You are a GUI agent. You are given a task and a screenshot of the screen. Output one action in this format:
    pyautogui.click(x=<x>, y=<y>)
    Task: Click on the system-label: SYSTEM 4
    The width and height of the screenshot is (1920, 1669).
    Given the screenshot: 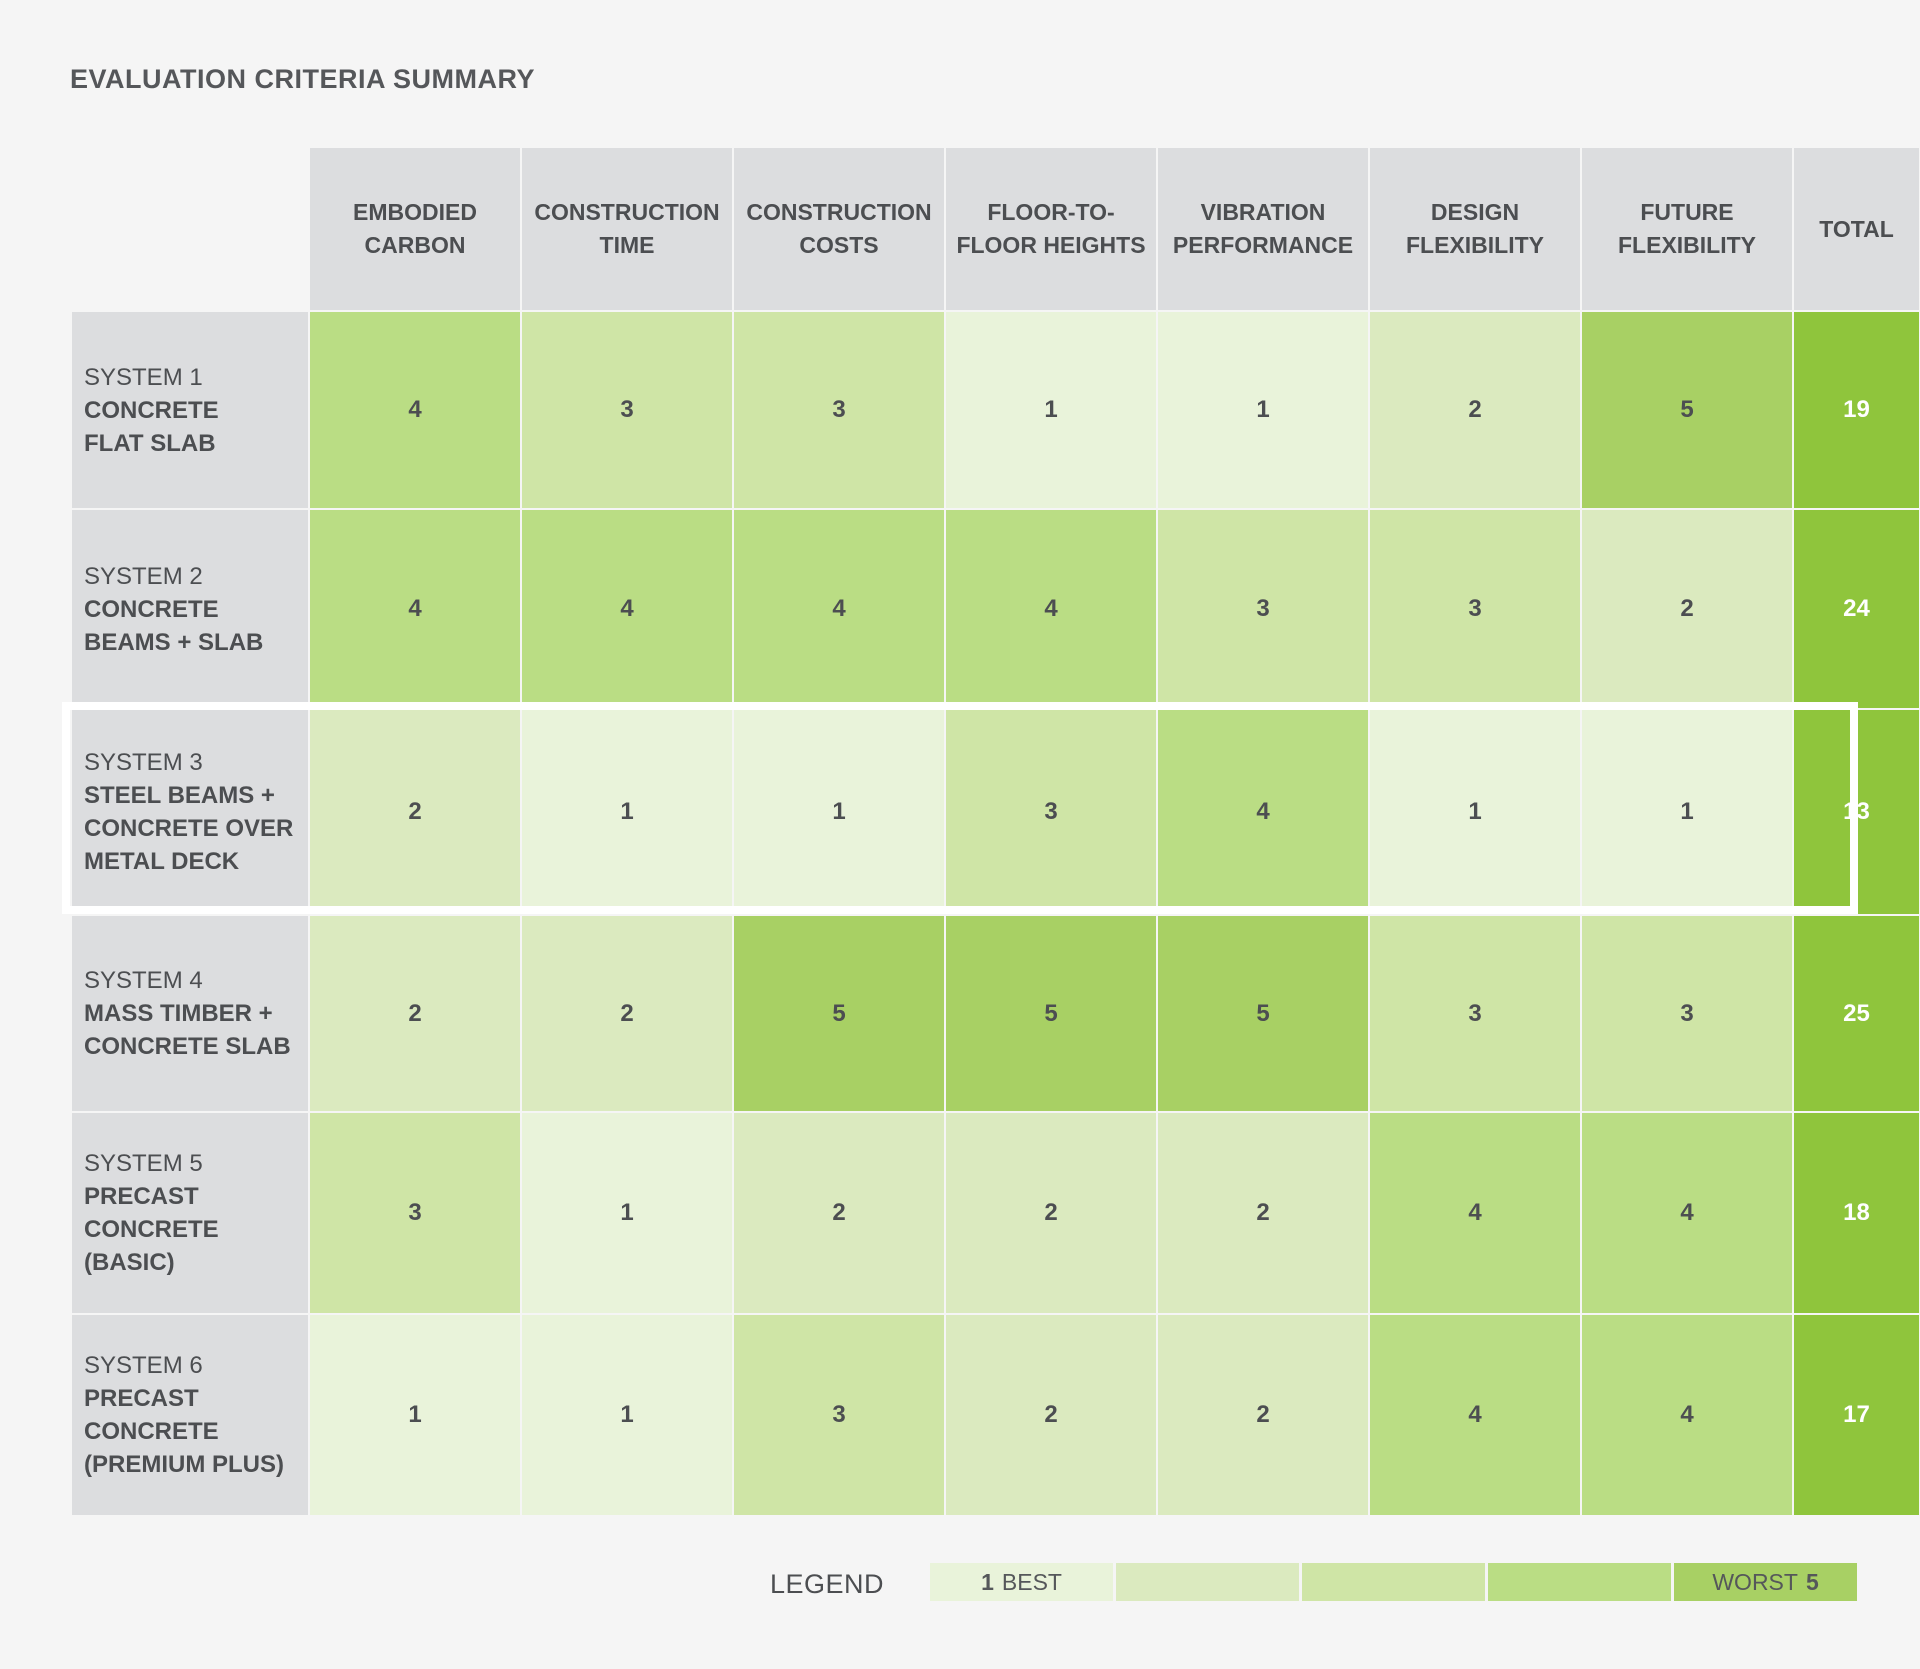 What is the action you would take?
    pyautogui.click(x=143, y=980)
    